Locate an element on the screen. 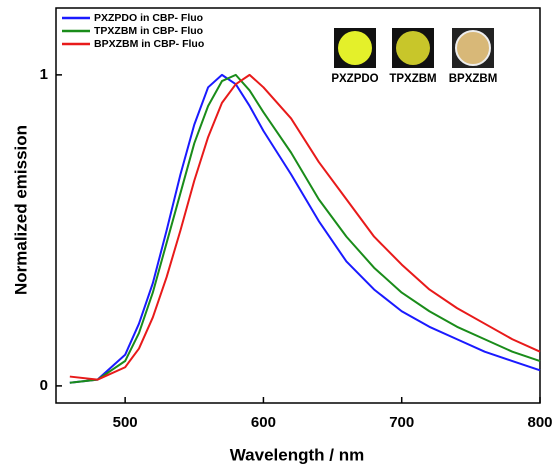 The image size is (555, 475). y-axis-label: Normalized emission is located at coordinates (20, 210).